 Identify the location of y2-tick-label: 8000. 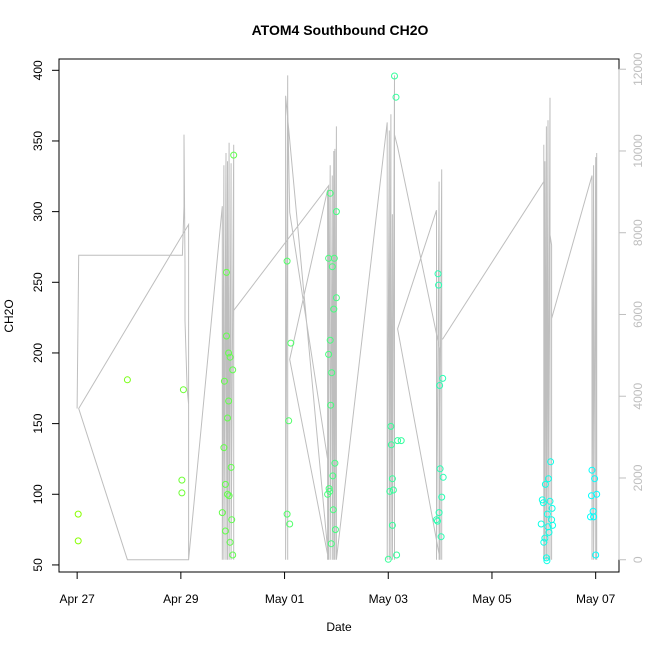
(638, 232).